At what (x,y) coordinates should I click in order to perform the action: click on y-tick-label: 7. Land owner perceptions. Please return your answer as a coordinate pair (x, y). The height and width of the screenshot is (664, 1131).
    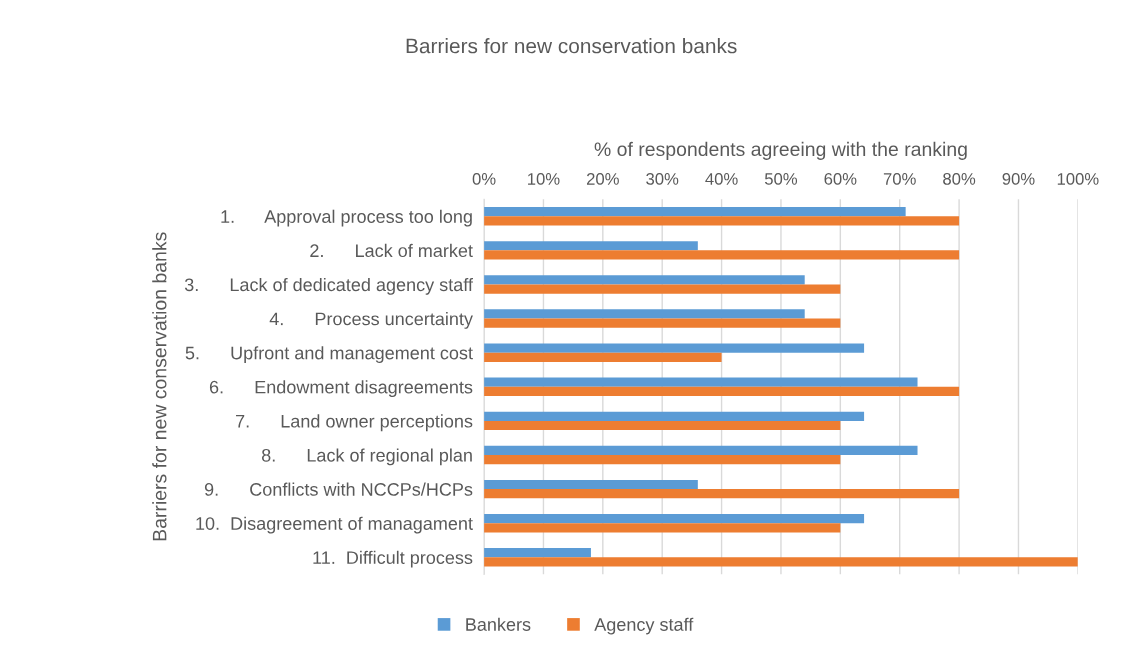
    Looking at the image, I should click on (354, 423).